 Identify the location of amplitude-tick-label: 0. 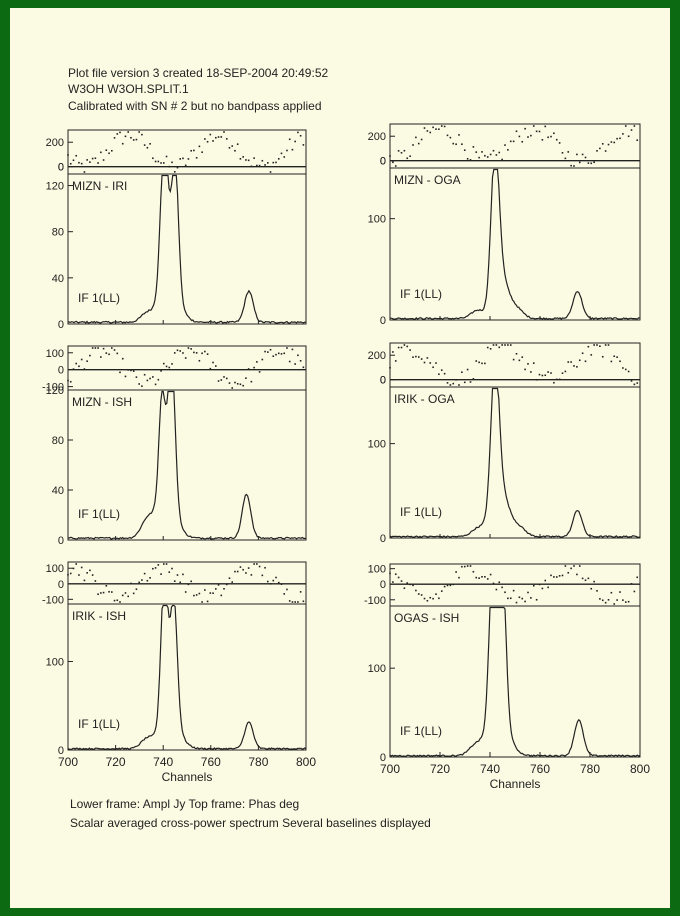
(383, 758).